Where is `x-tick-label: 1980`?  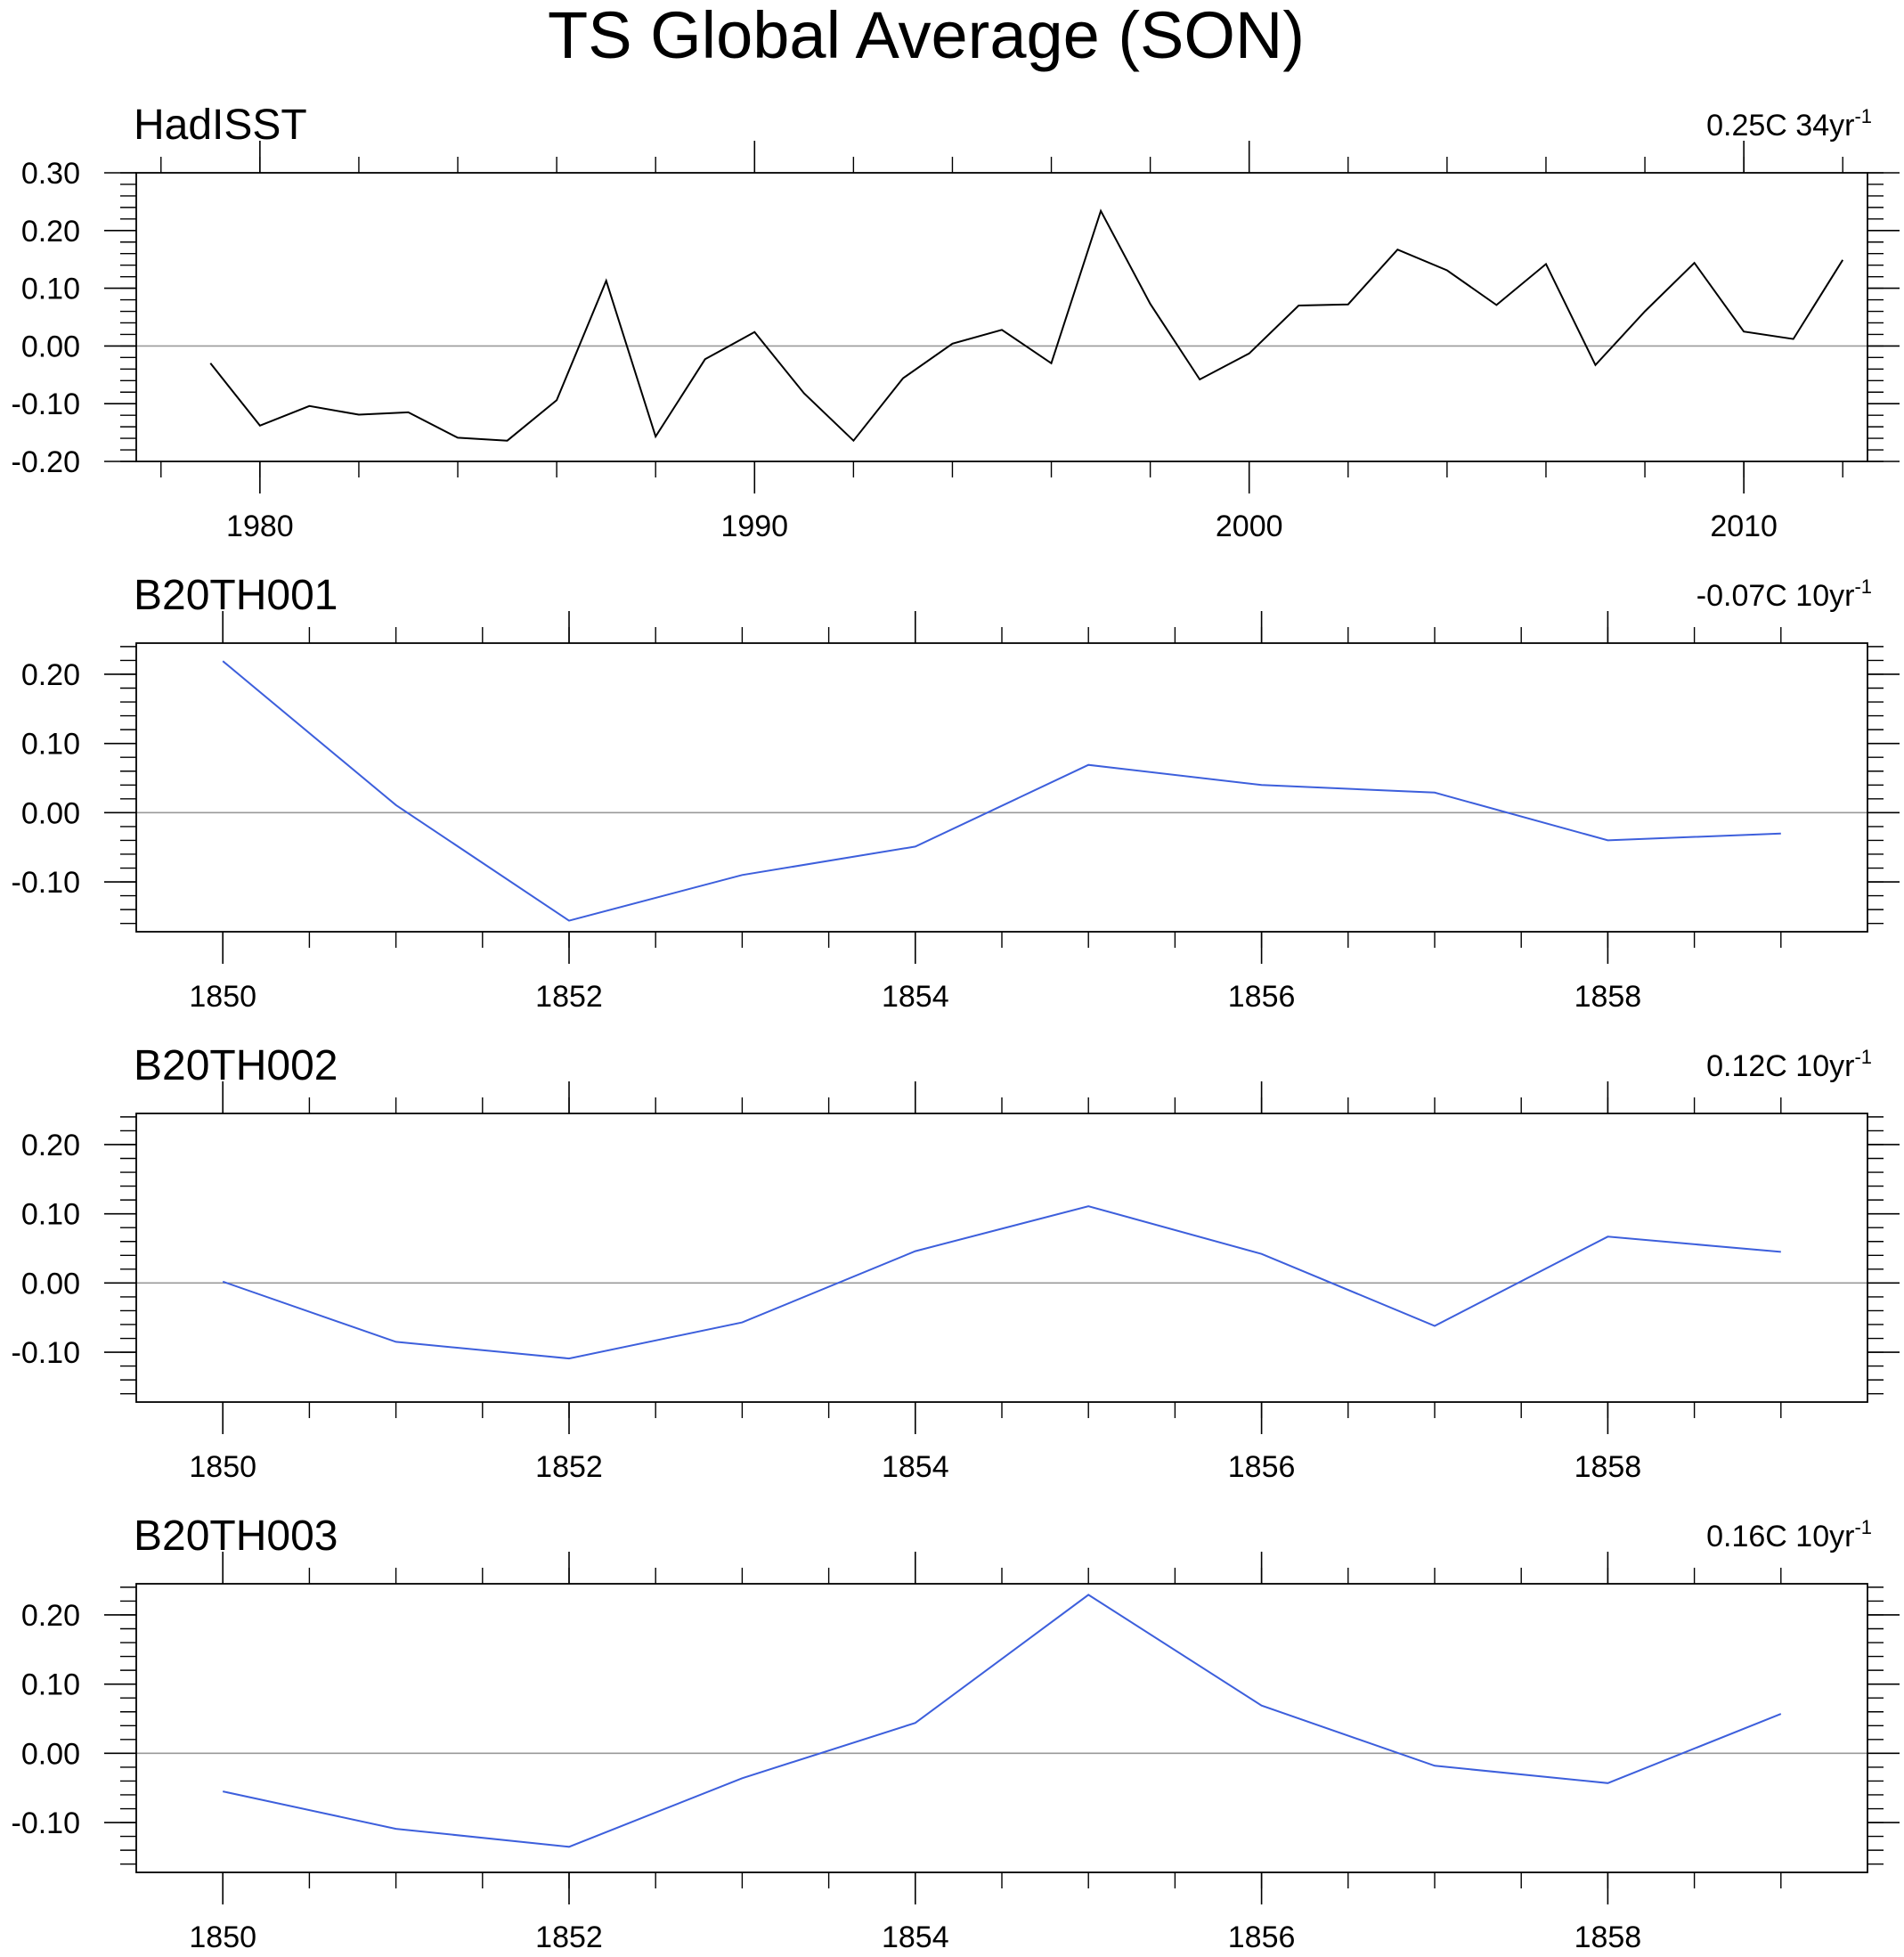 x-tick-label: 1980 is located at coordinates (260, 526).